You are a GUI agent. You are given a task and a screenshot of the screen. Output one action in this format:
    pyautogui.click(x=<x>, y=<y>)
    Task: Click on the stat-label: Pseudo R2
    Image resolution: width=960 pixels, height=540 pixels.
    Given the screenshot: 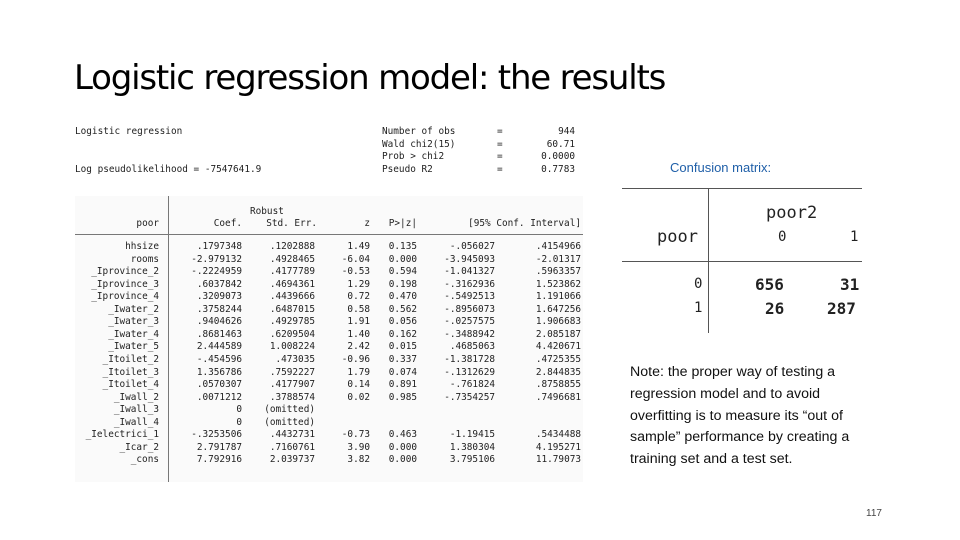 What is the action you would take?
    pyautogui.click(x=407, y=169)
    